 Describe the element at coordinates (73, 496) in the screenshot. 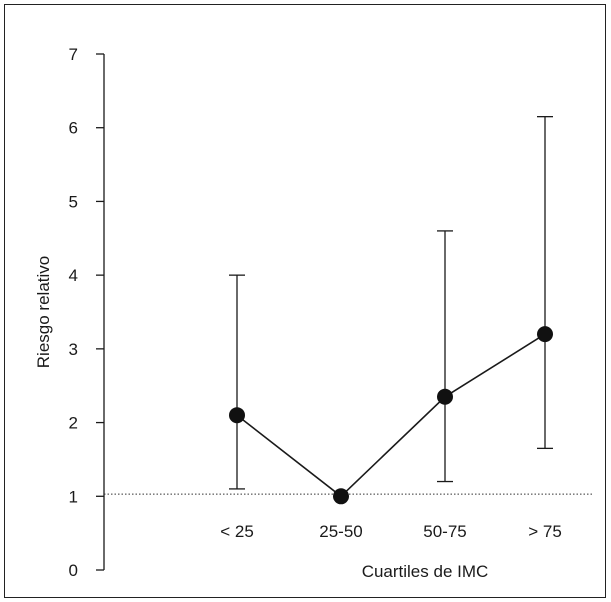

I see `y-tick-label: 1` at that location.